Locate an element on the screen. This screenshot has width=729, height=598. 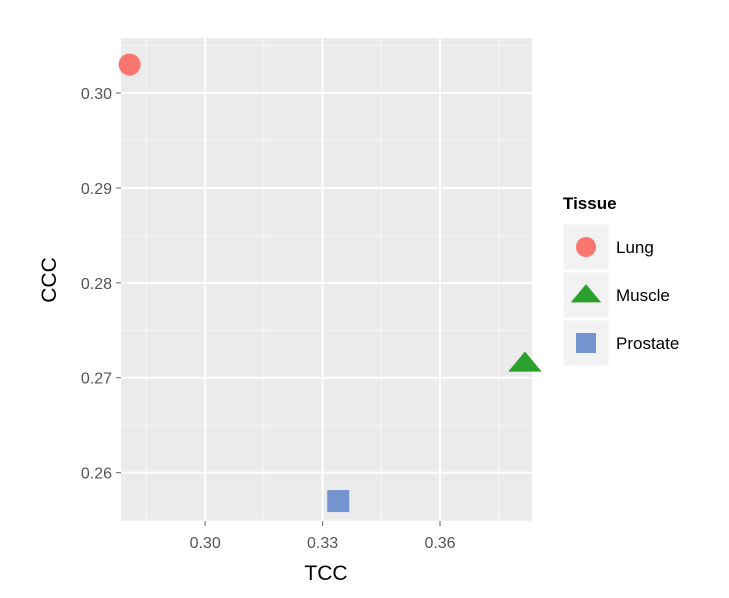
legend-label-muscle: Muscle is located at coordinates (643, 295).